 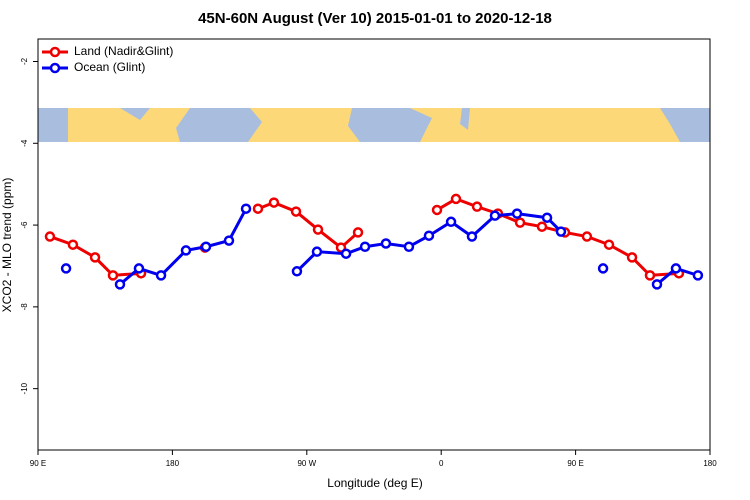 What do you see at coordinates (374, 125) in the screenshot?
I see `map-band` at bounding box center [374, 125].